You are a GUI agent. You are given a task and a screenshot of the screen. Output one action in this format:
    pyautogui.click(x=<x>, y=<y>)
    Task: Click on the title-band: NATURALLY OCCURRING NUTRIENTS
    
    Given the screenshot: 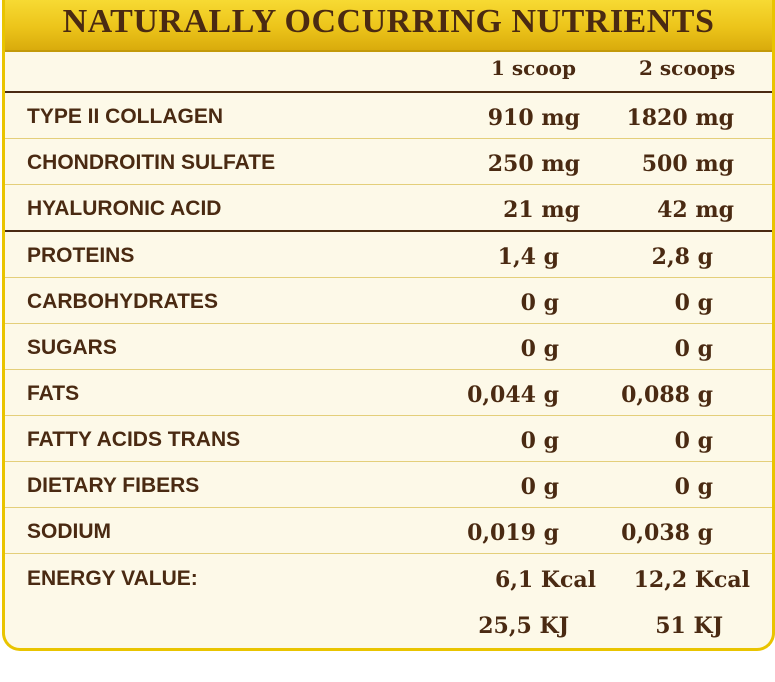 What is the action you would take?
    pyautogui.click(x=388, y=26)
    